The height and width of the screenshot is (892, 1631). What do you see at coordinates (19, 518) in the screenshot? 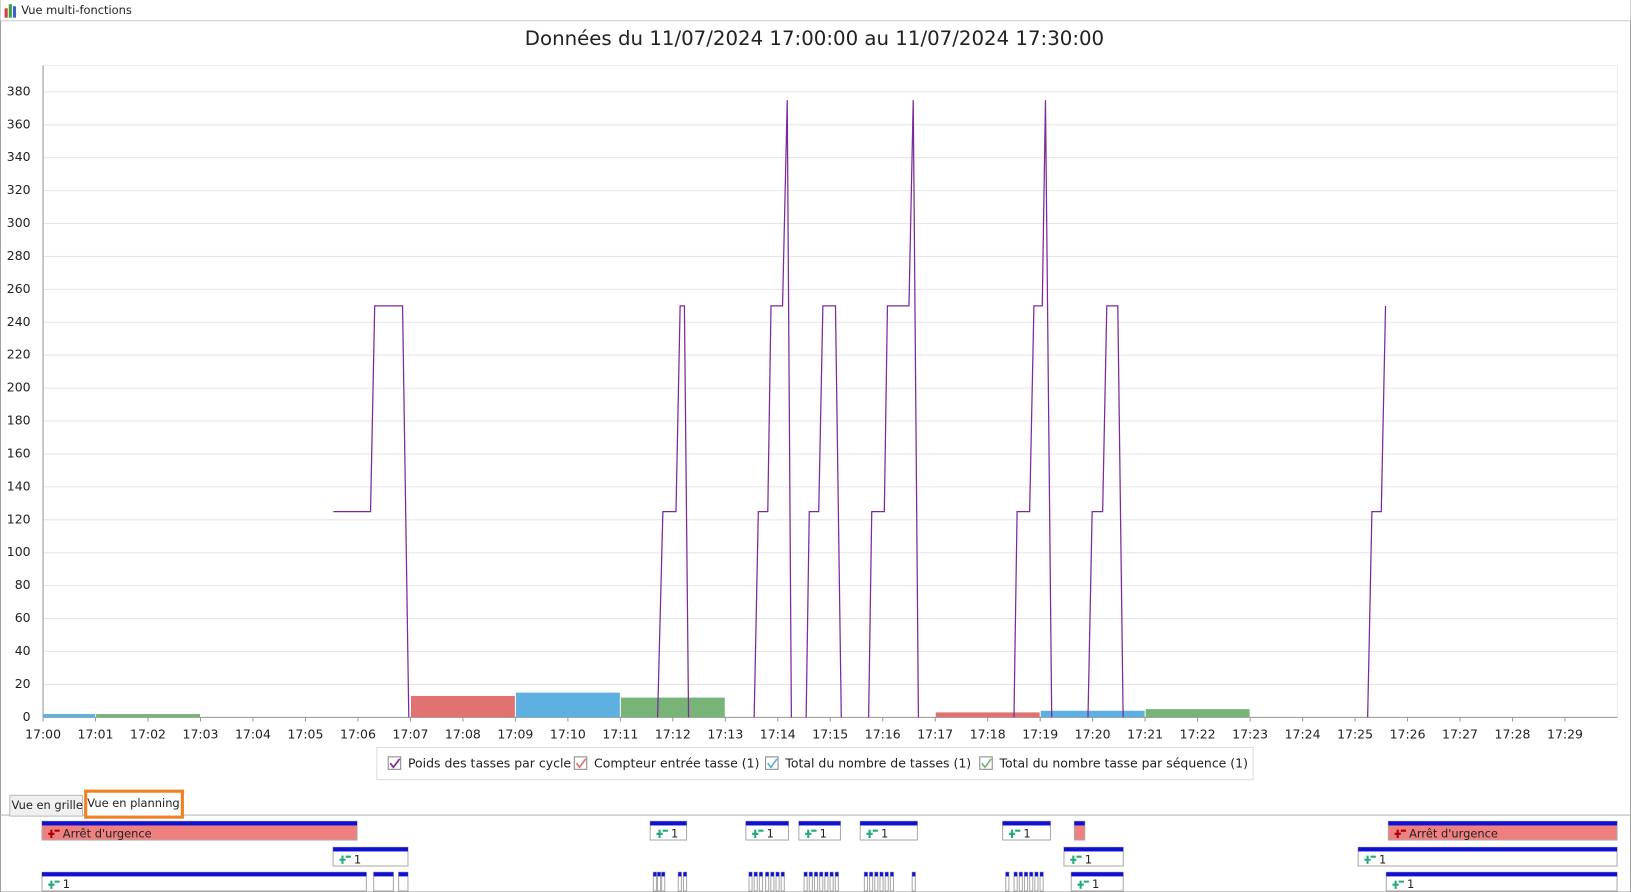
I see `y-tick-label: 120` at bounding box center [19, 518].